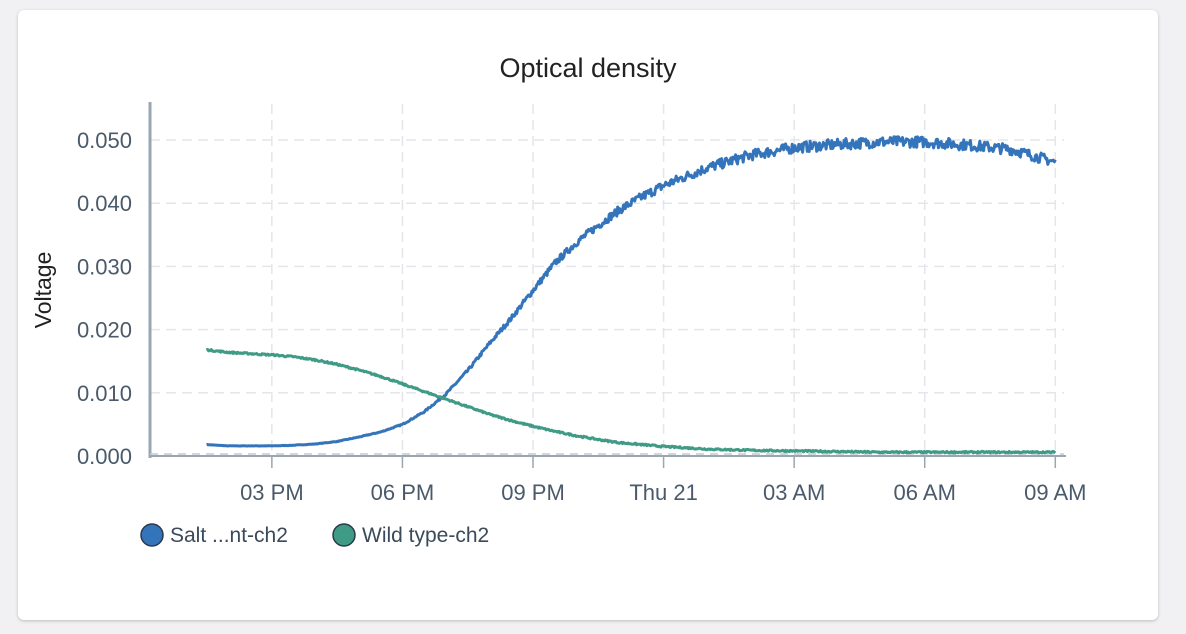 This screenshot has height=634, width=1186. I want to click on legend: Salt ...nt-ch2 Wild type-ch2, so click(314, 535).